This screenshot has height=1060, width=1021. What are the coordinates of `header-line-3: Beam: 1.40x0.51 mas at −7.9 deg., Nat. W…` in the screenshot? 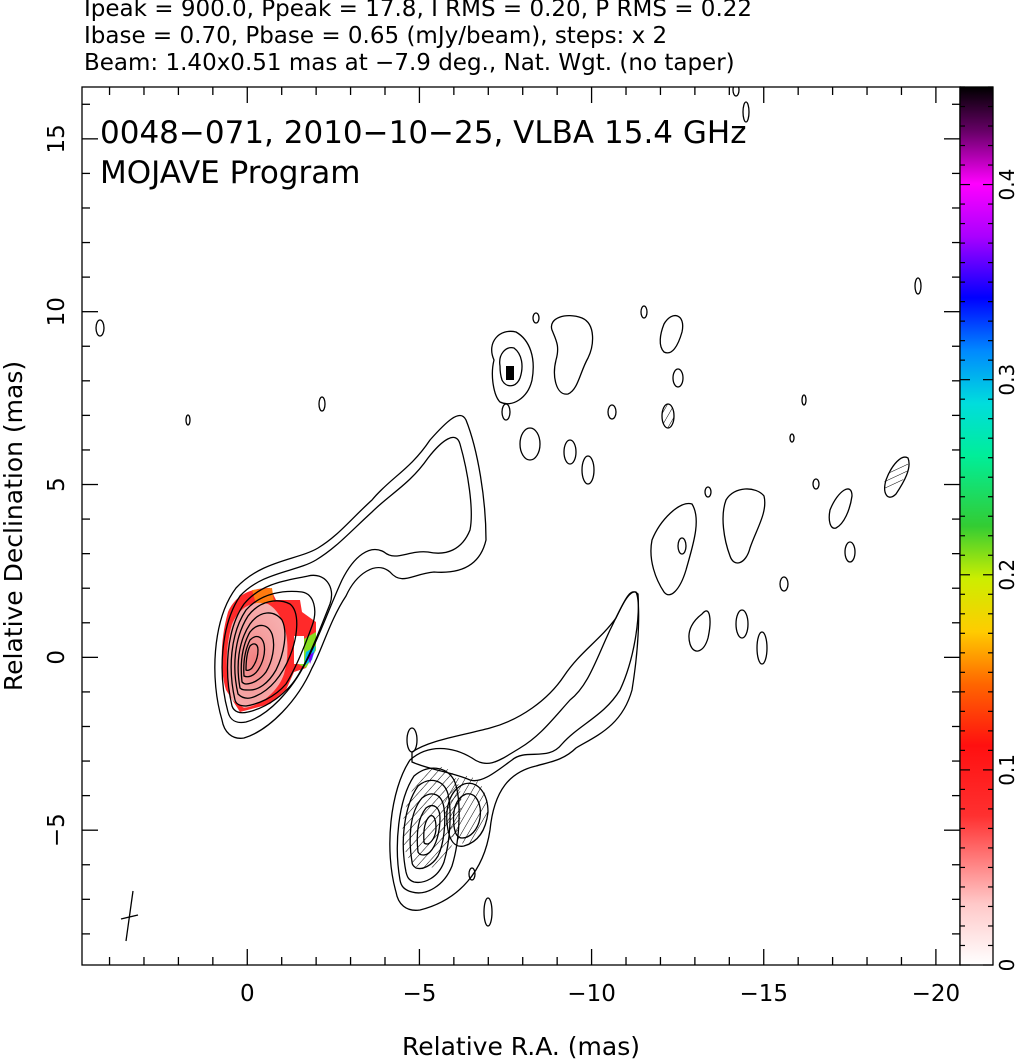 It's located at (409, 63).